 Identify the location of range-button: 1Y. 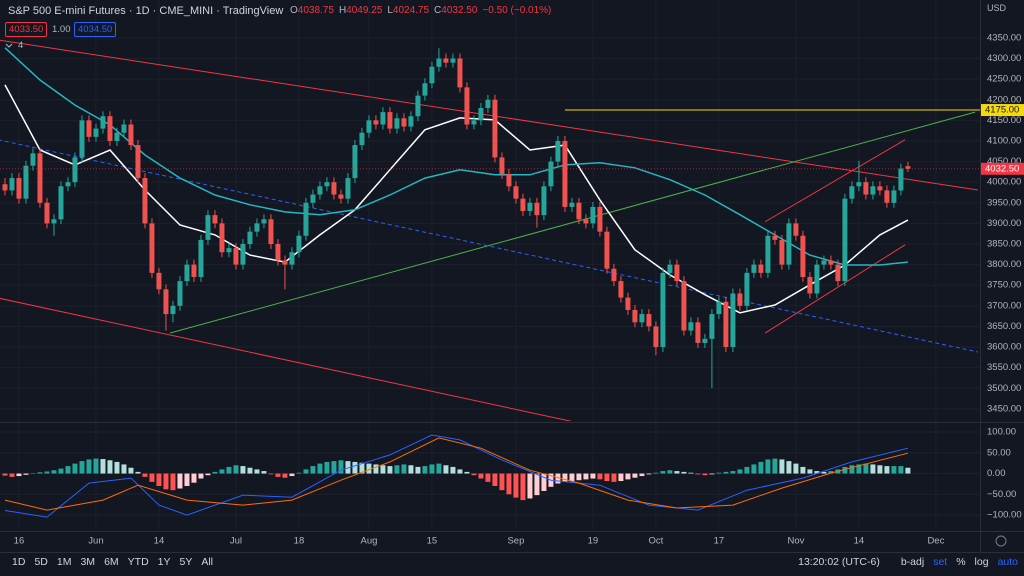
(164, 562).